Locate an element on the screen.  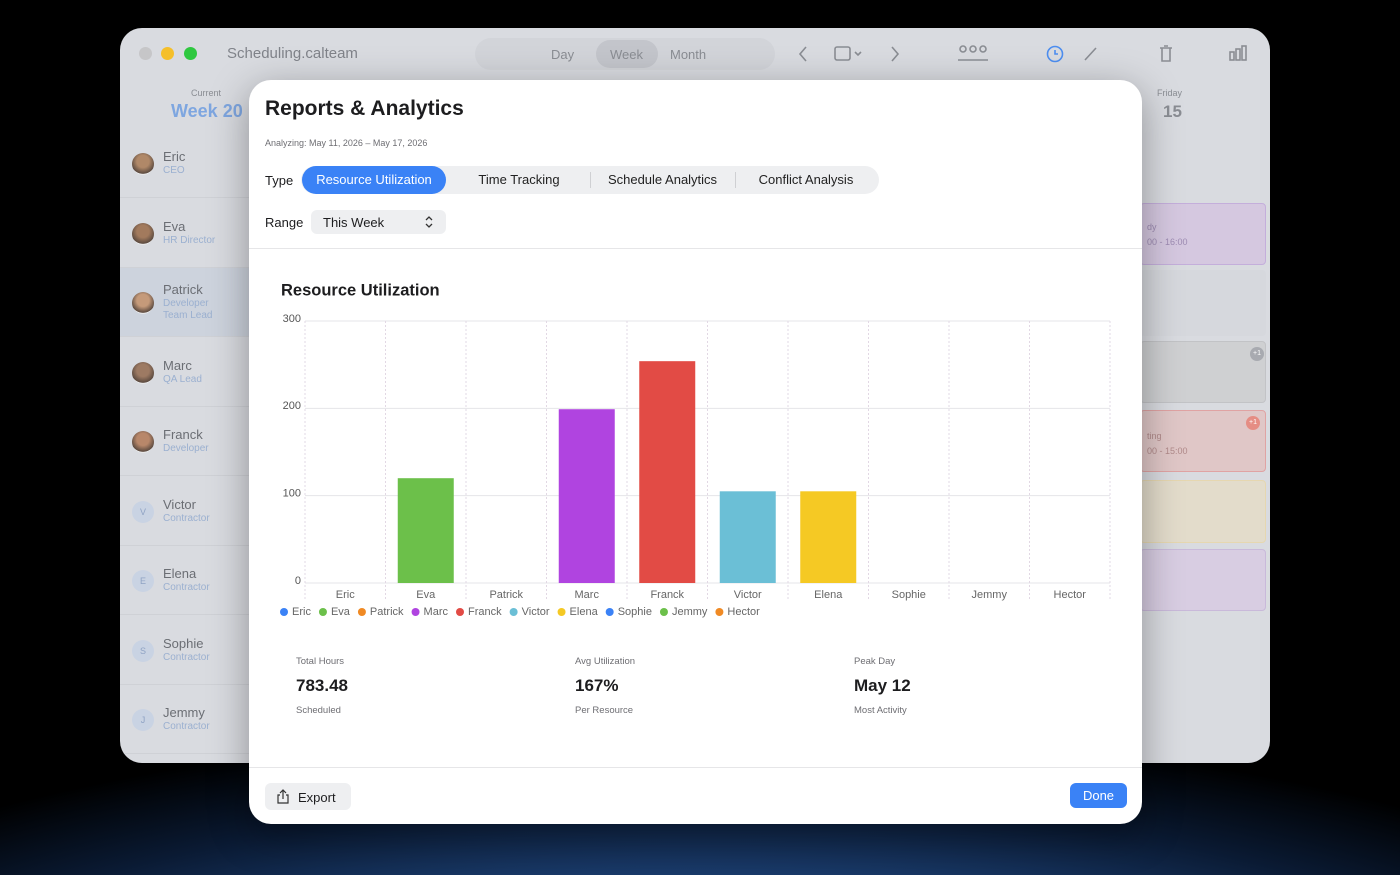
person-name: Victor is located at coordinates (179, 504).